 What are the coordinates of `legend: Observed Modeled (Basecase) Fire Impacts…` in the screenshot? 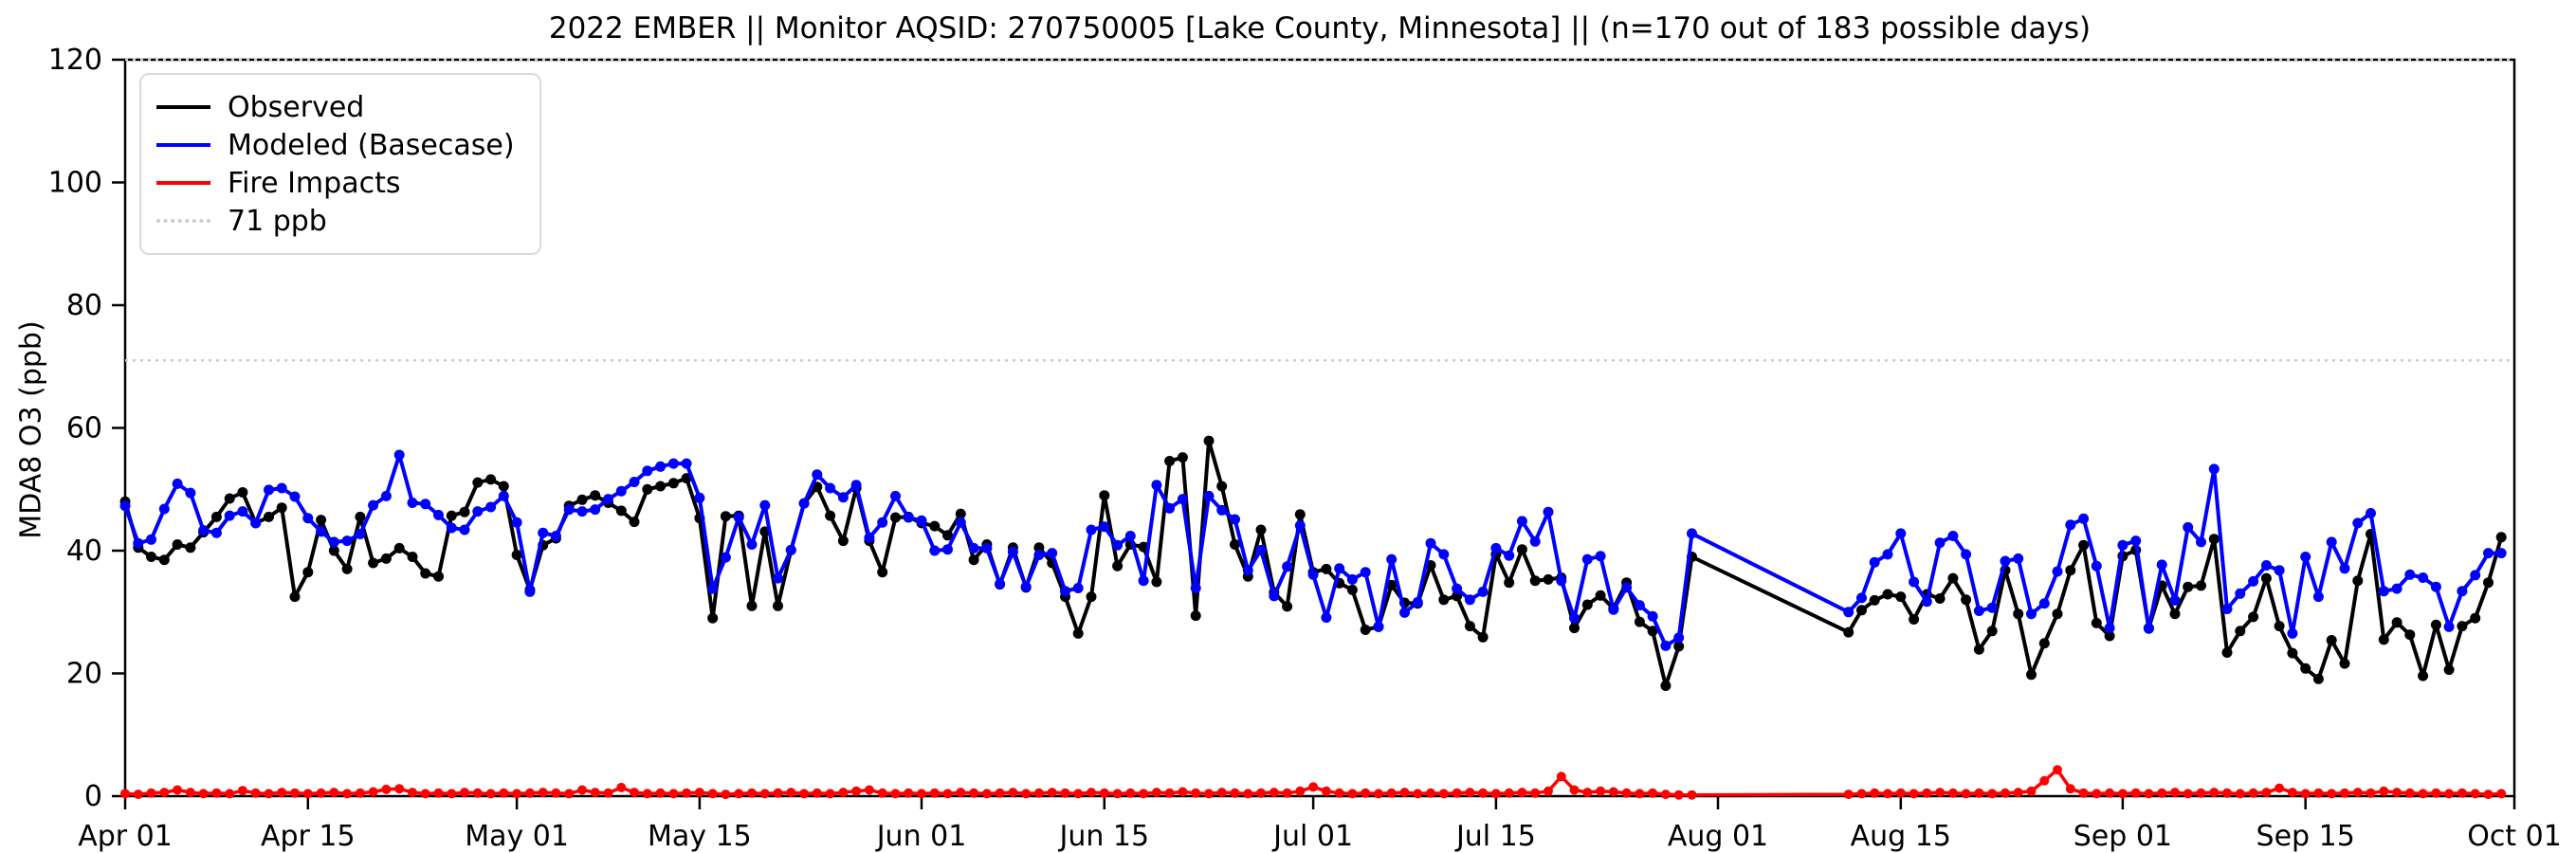 It's located at (340, 164).